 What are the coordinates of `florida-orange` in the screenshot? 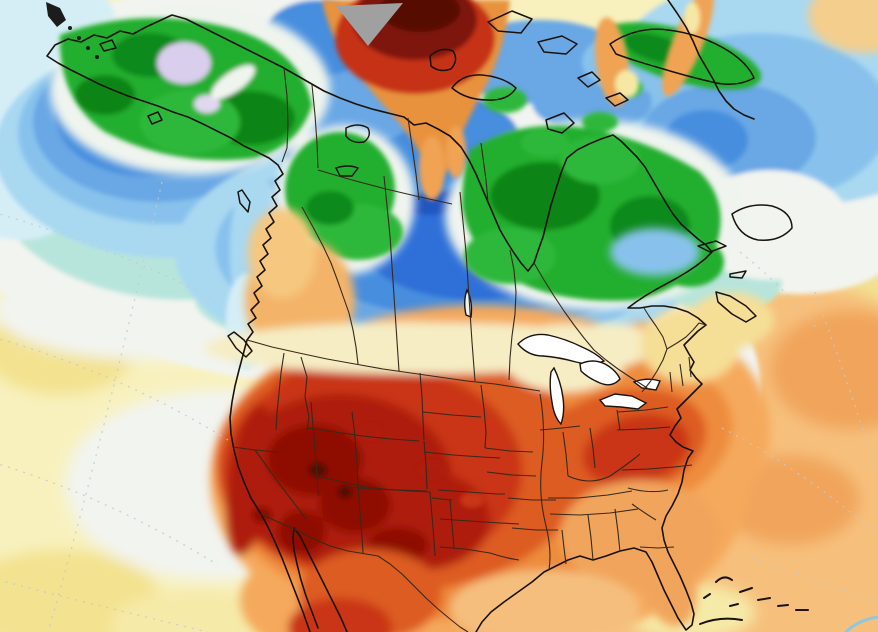 It's located at (670, 585).